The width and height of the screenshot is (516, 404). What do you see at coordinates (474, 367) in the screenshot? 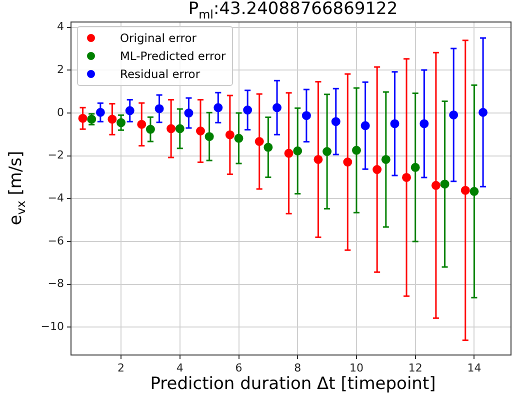
I see `x-tick-label: 14` at bounding box center [474, 367].